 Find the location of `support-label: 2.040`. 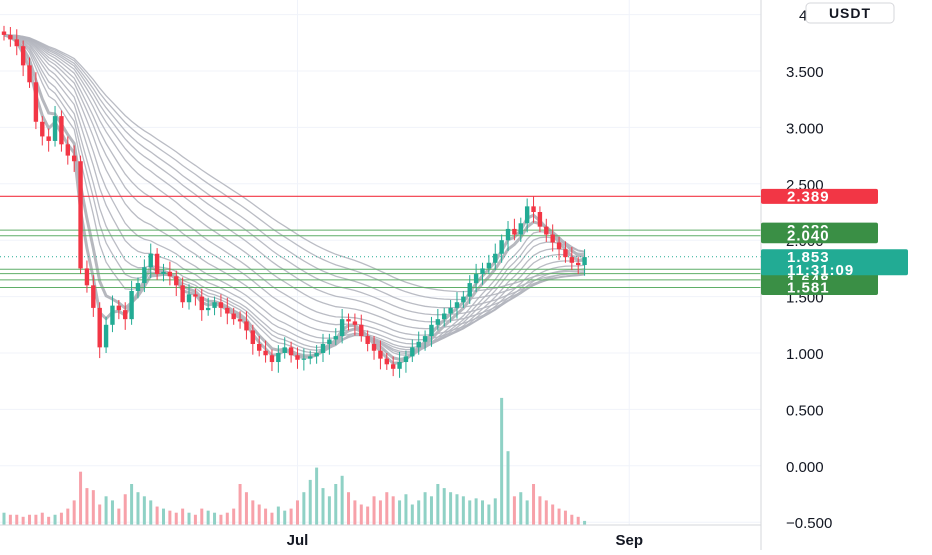

support-label: 2.040 is located at coordinates (808, 236).